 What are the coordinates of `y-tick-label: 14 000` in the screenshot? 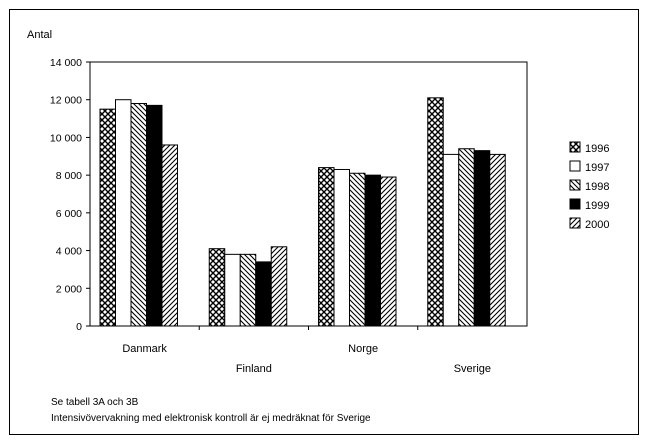 It's located at (66, 63).